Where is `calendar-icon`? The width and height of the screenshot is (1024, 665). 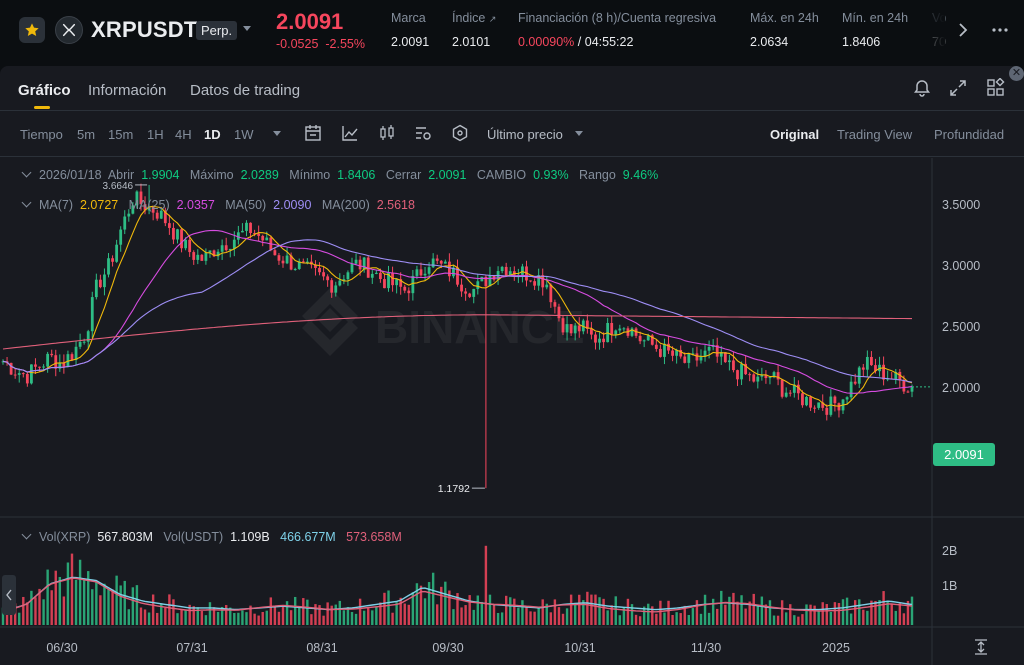 calendar-icon is located at coordinates (313, 133).